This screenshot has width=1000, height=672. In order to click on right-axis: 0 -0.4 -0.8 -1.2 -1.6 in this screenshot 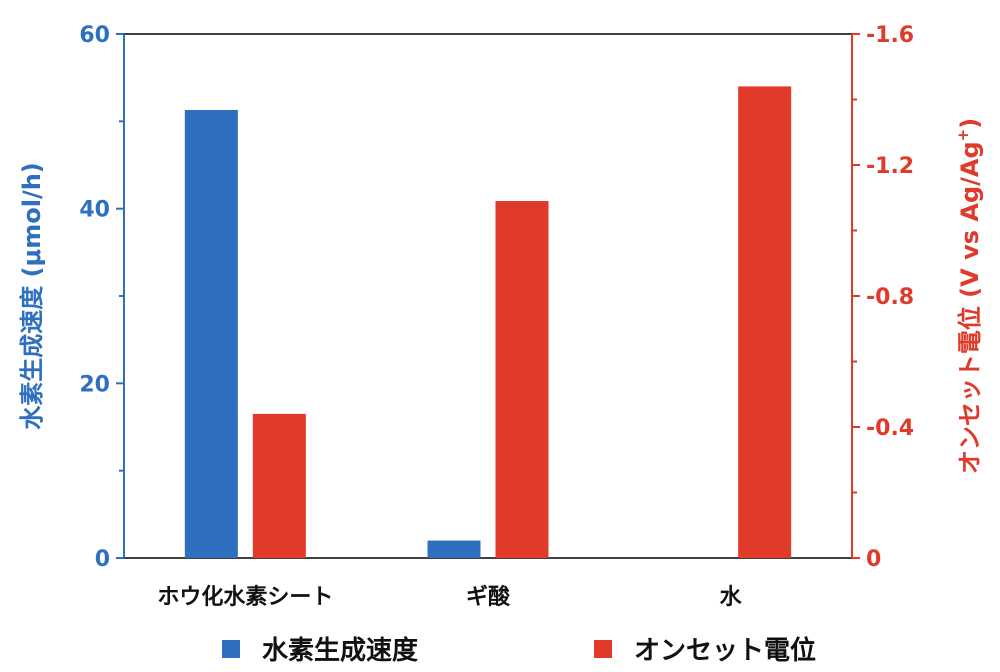, I will do `click(882, 297)`.